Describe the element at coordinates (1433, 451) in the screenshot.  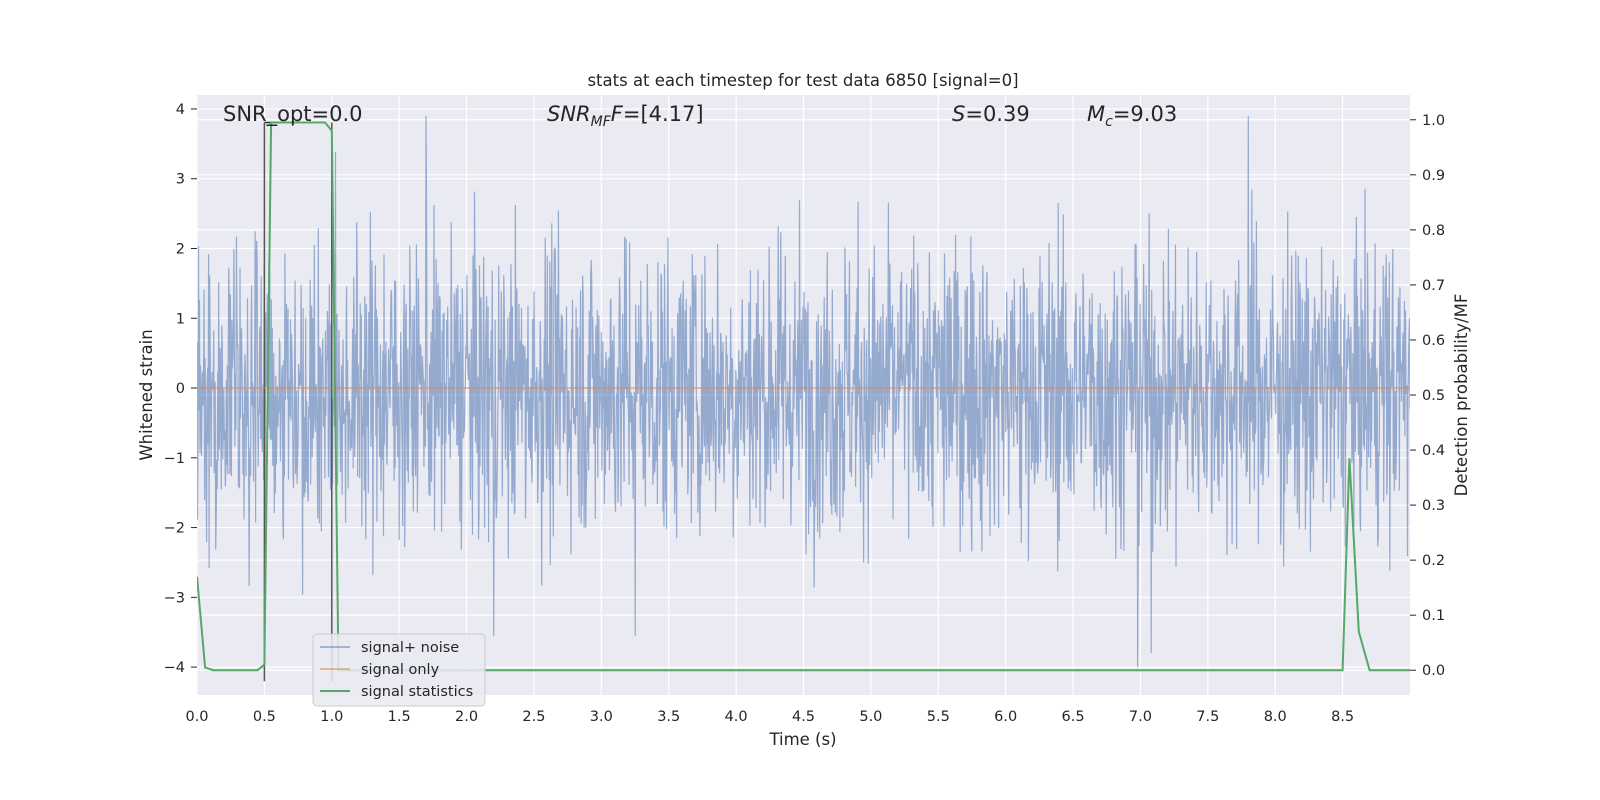
I see `y2-tick-label: 0.4` at that location.